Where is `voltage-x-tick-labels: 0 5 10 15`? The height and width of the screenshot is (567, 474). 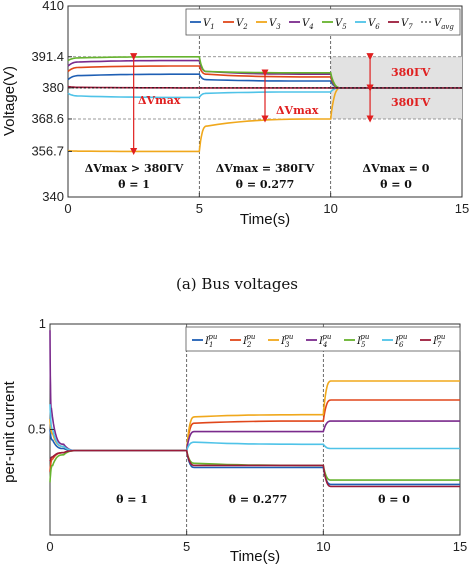 voltage-x-tick-labels: 0 5 10 15 is located at coordinates (266, 204).